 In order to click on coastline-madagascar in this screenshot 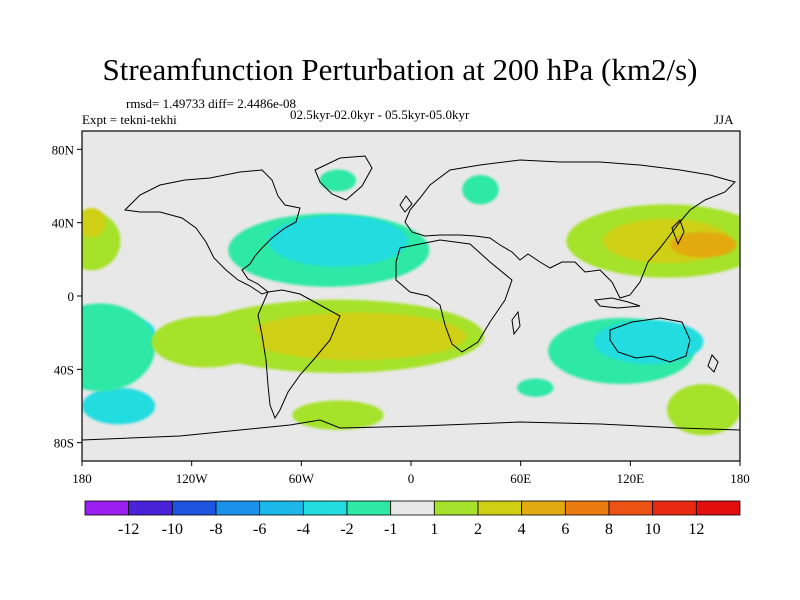, I will do `click(516, 323)`.